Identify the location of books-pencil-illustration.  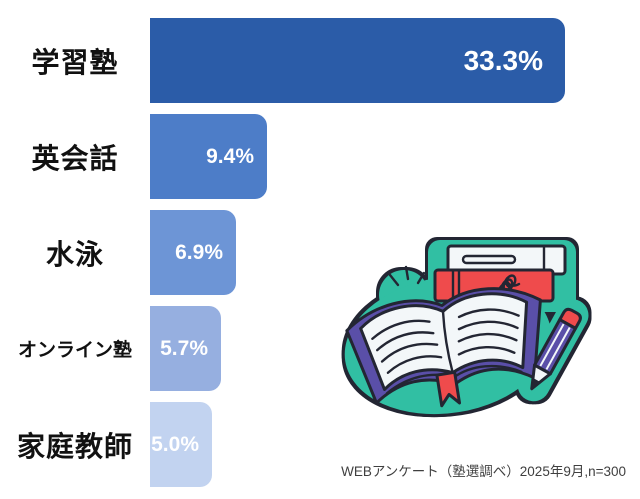
(466, 327).